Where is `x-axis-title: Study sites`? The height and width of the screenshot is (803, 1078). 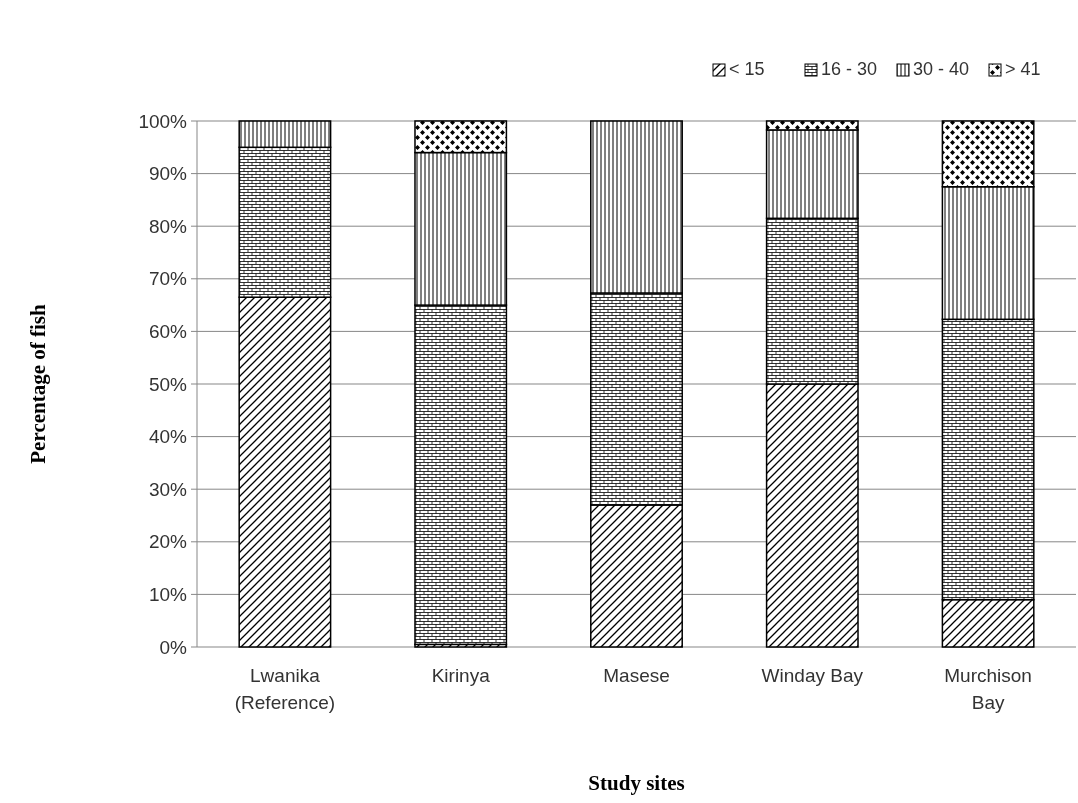 x-axis-title: Study sites is located at coordinates (636, 783).